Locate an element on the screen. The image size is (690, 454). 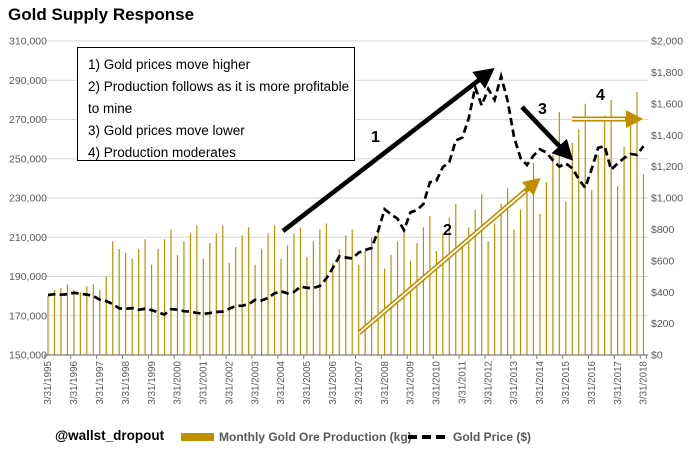
svg-text: 3/31/2013 is located at coordinates (514, 382).